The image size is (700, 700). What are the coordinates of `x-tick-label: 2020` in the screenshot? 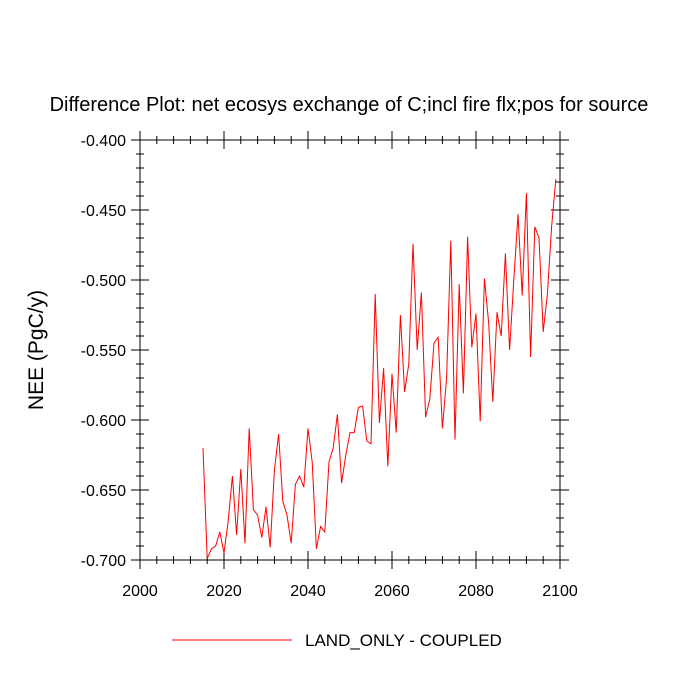 It's located at (224, 591).